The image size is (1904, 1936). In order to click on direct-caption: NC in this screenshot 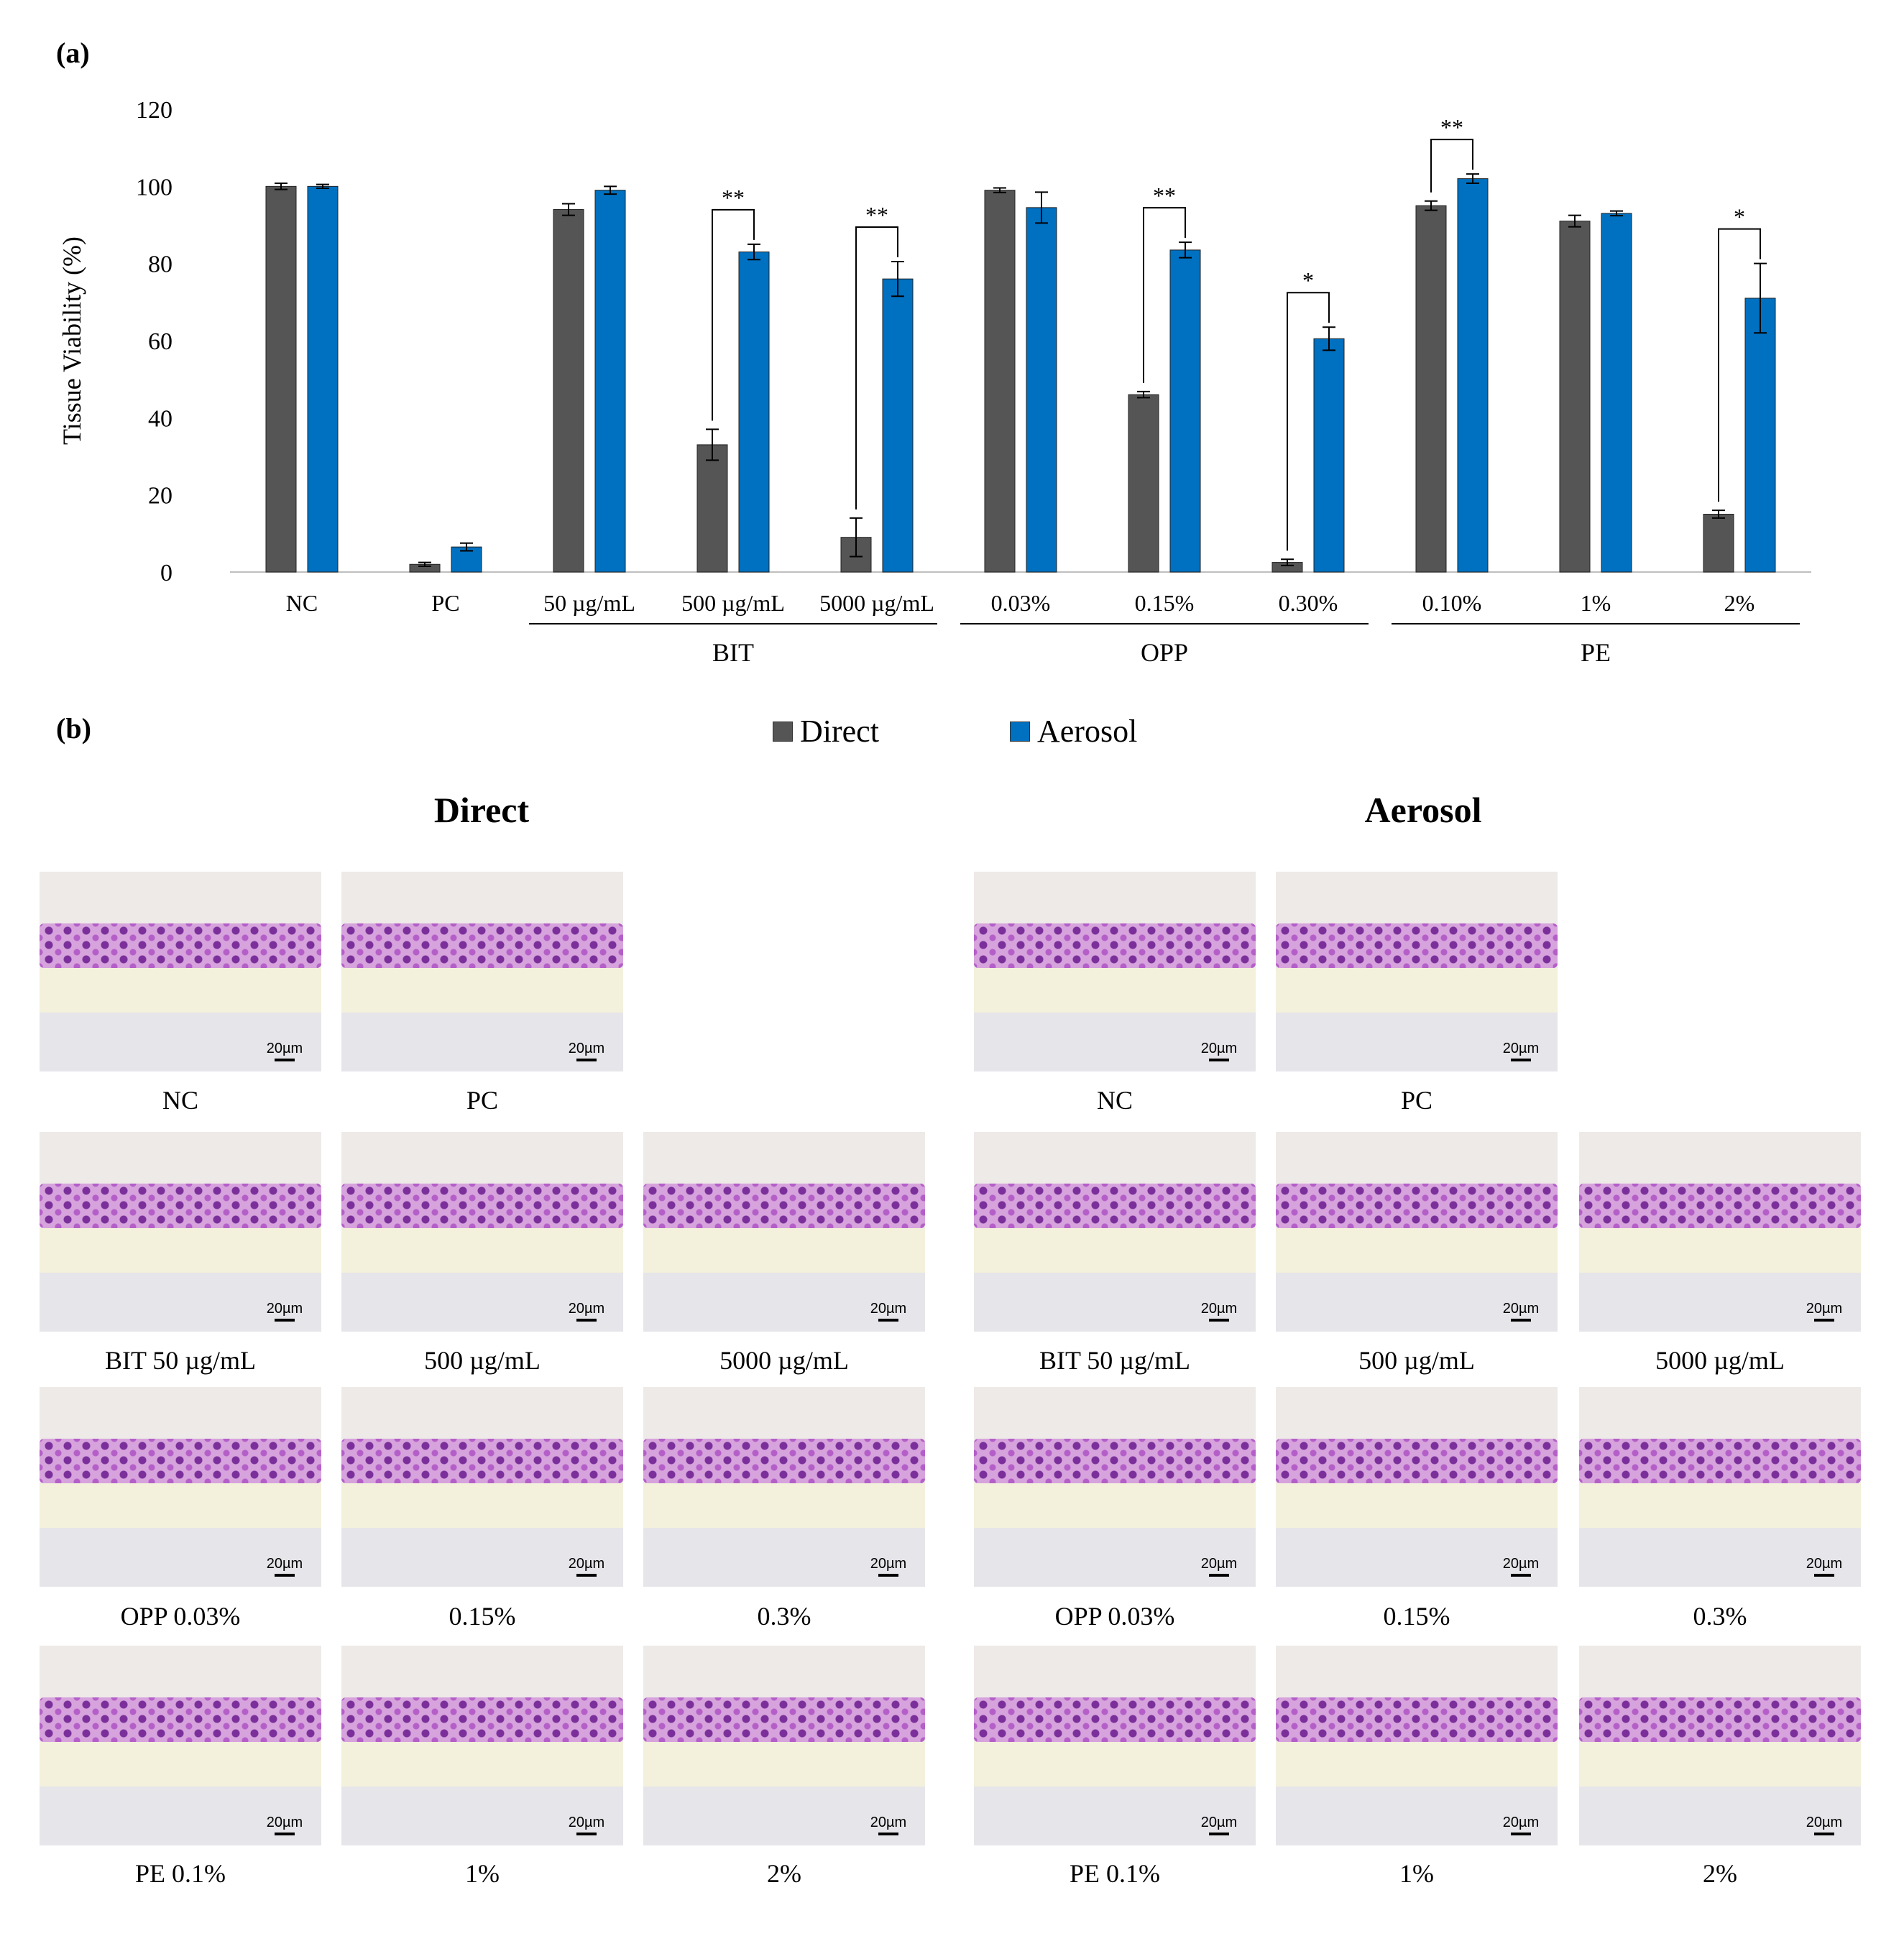, I will do `click(180, 1100)`.